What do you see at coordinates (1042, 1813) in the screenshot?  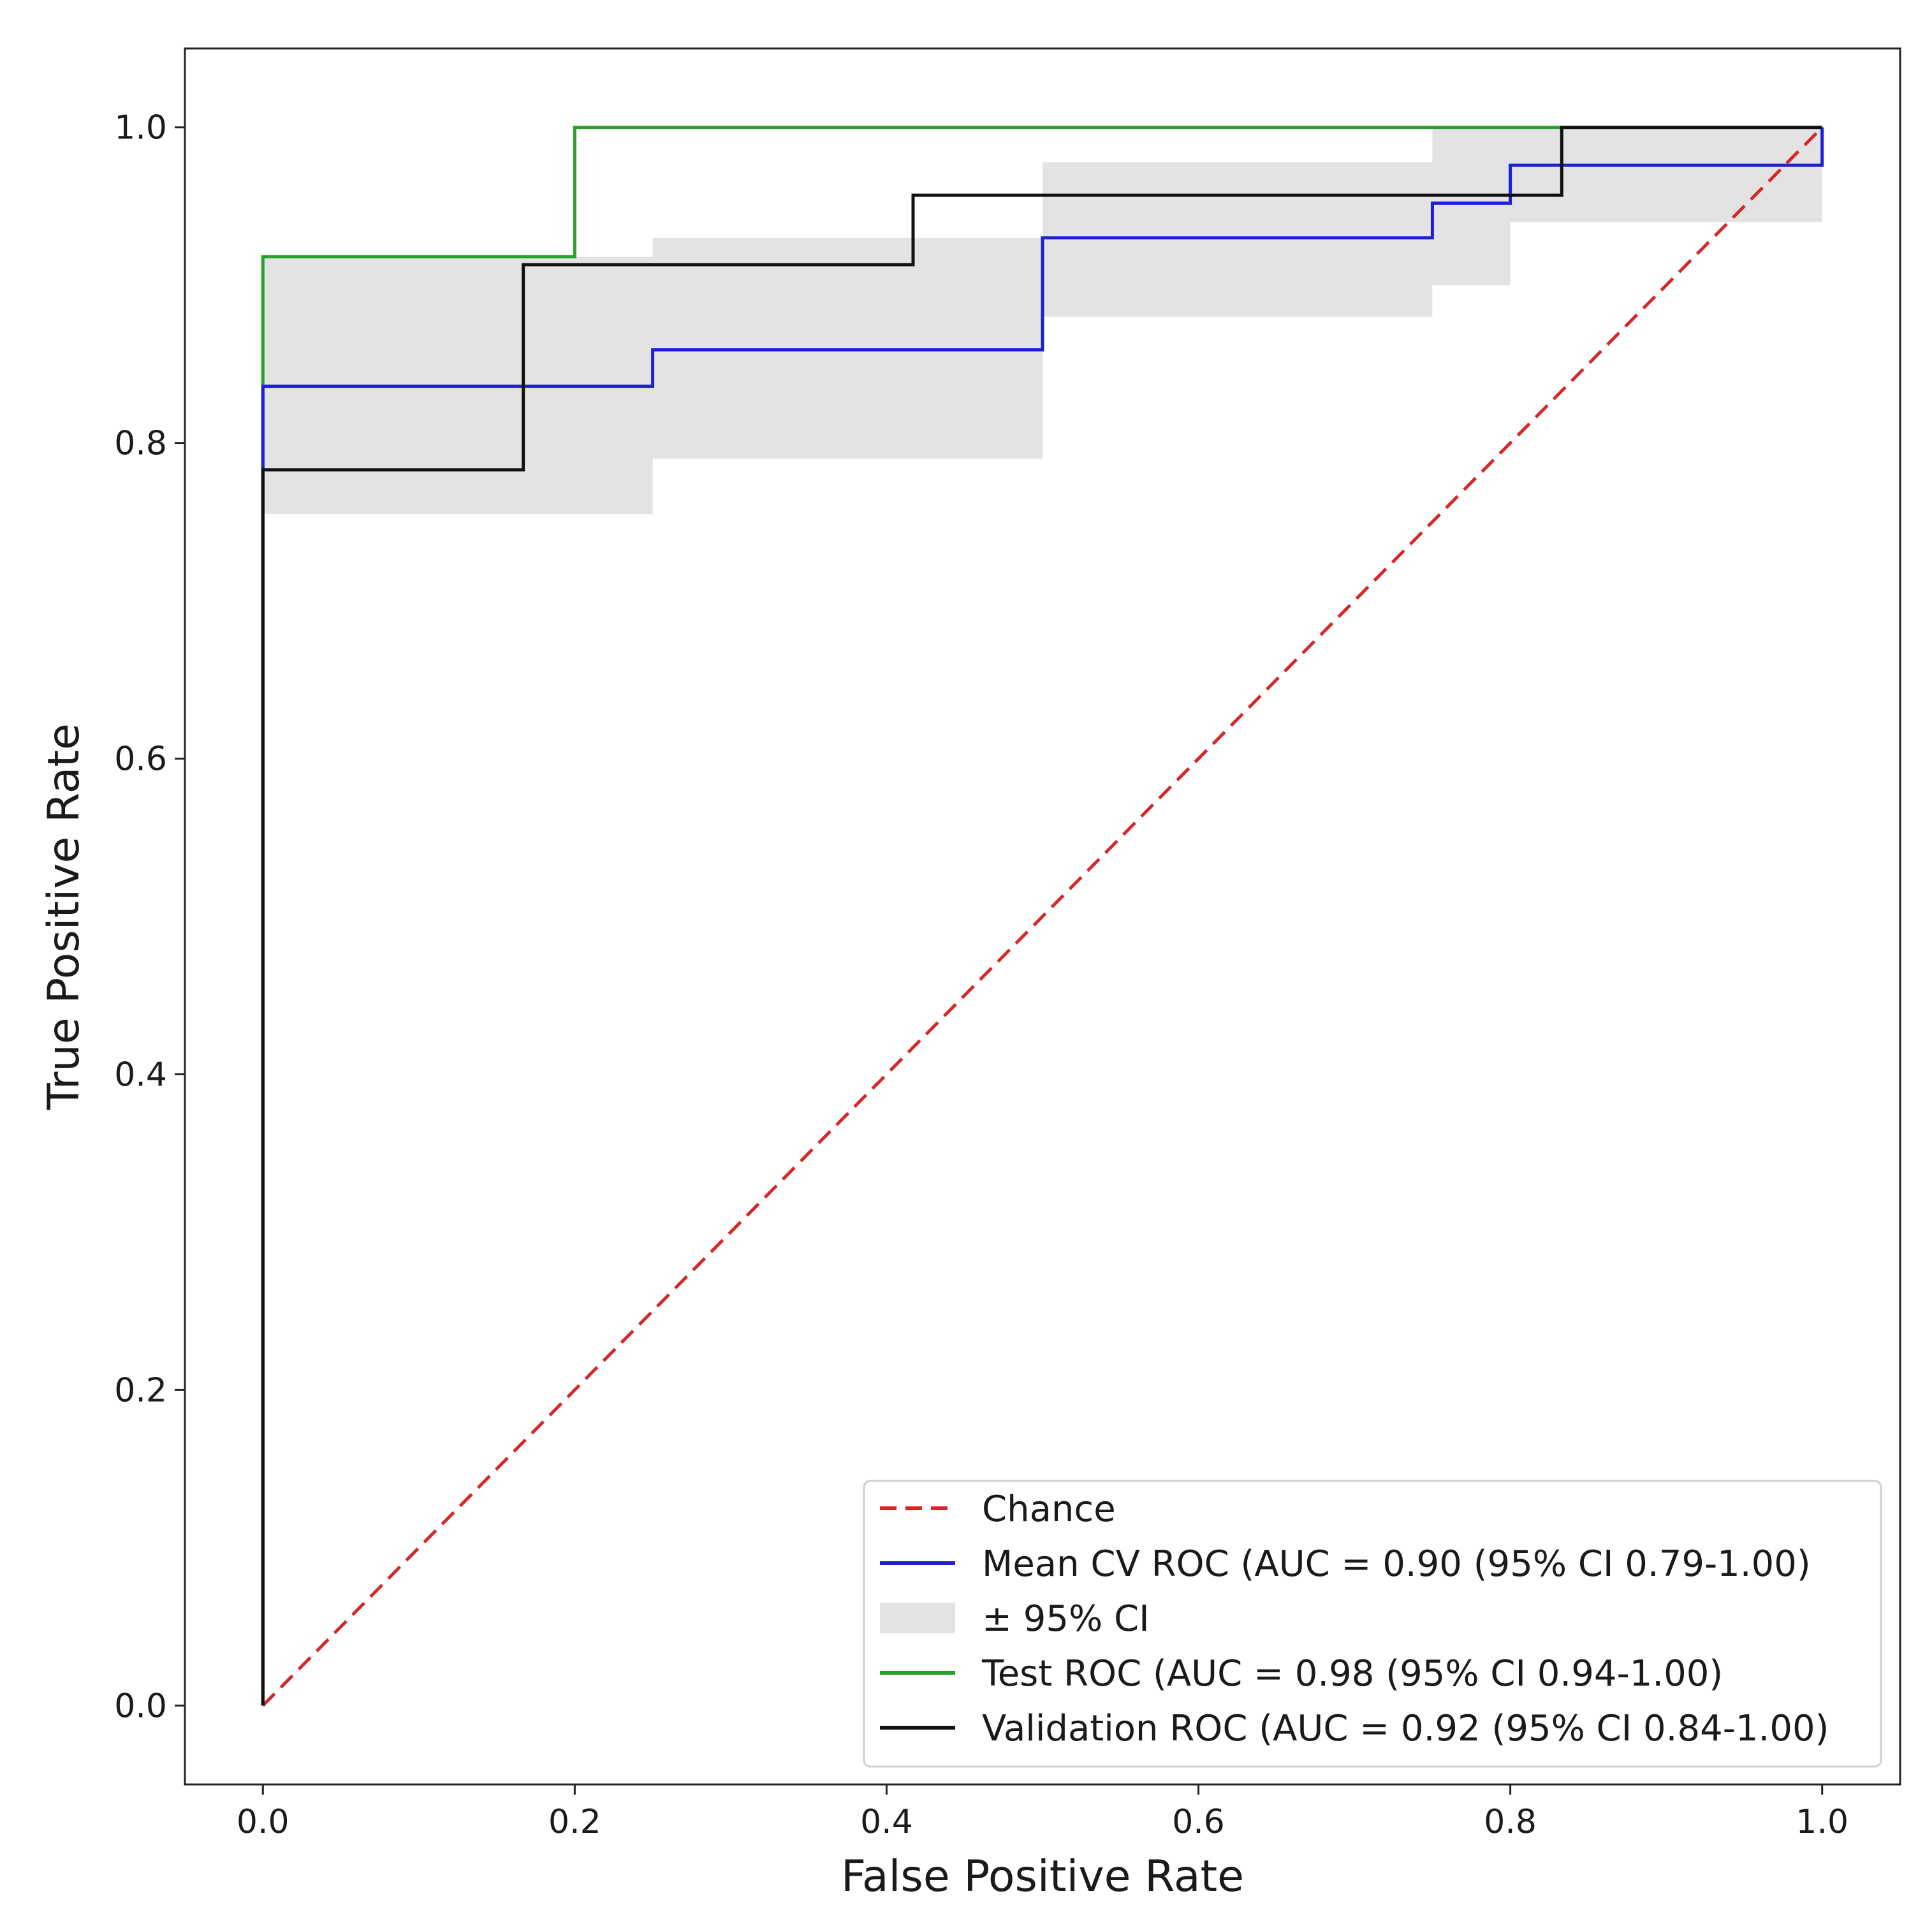 I see `x-axis-ticks: 0.0 0.2 0.4 0.6 0.8 1.0` at bounding box center [1042, 1813].